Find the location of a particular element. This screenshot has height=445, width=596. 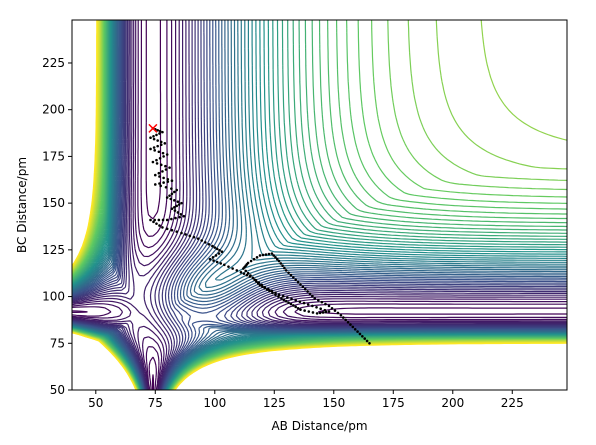

contour-level is located at coordinates (153, 205).